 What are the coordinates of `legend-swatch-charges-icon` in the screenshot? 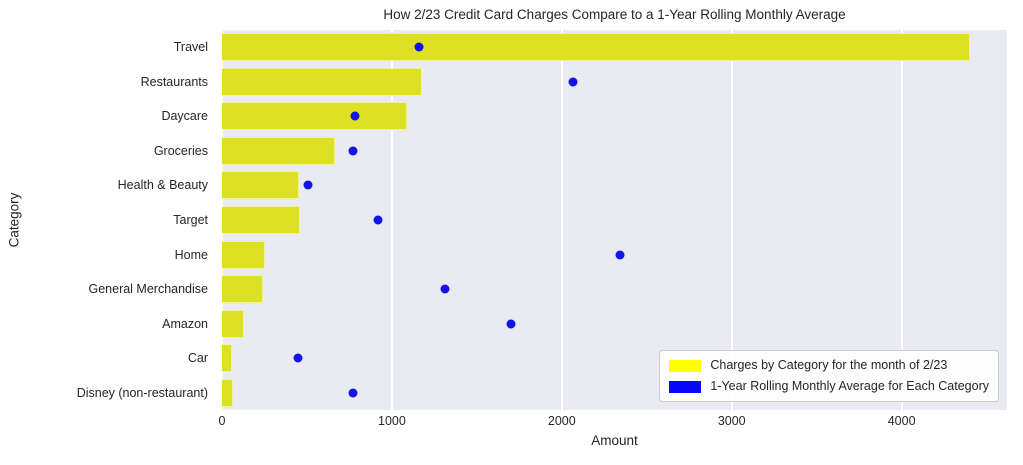 It's located at (685, 365).